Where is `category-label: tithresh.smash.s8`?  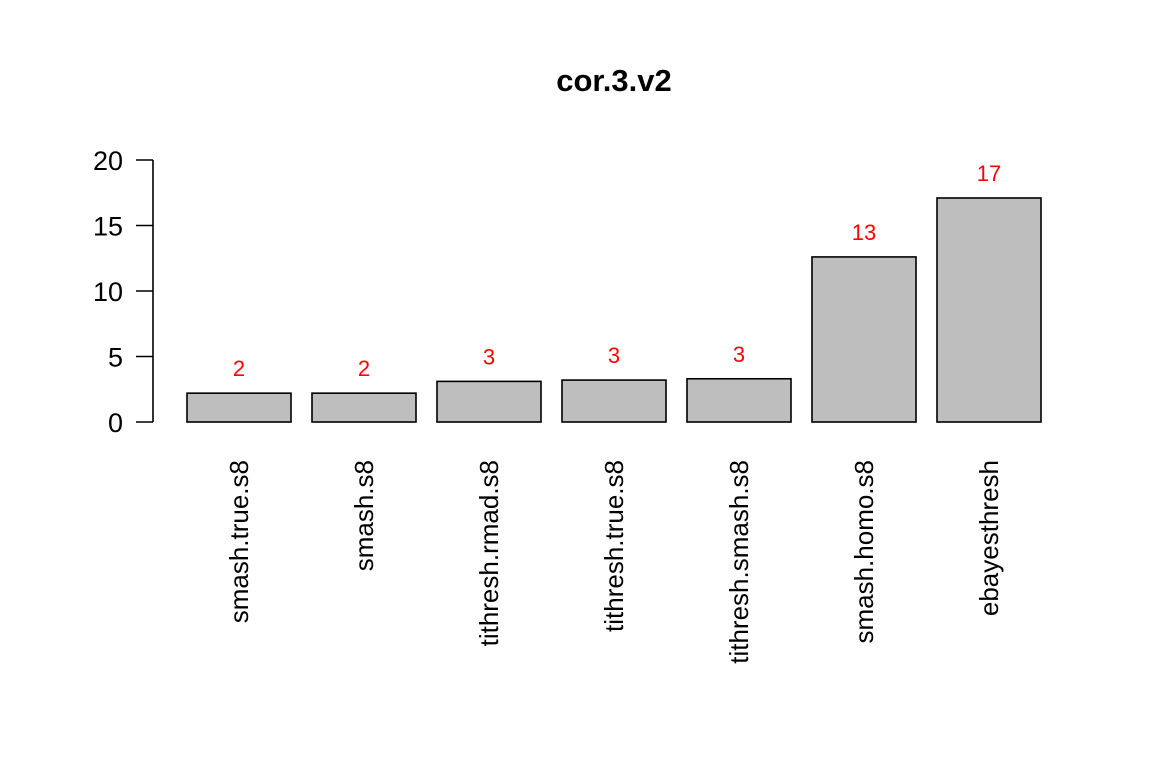
category-label: tithresh.smash.s8 is located at coordinates (739, 562).